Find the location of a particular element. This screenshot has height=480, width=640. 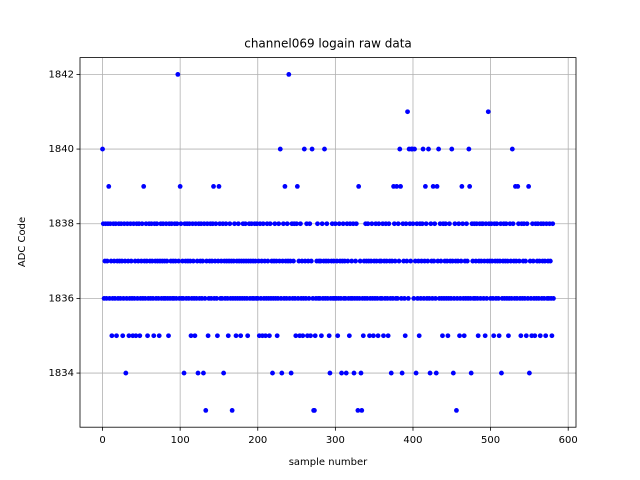

y-tick-label: 1836 is located at coordinates (61, 298).